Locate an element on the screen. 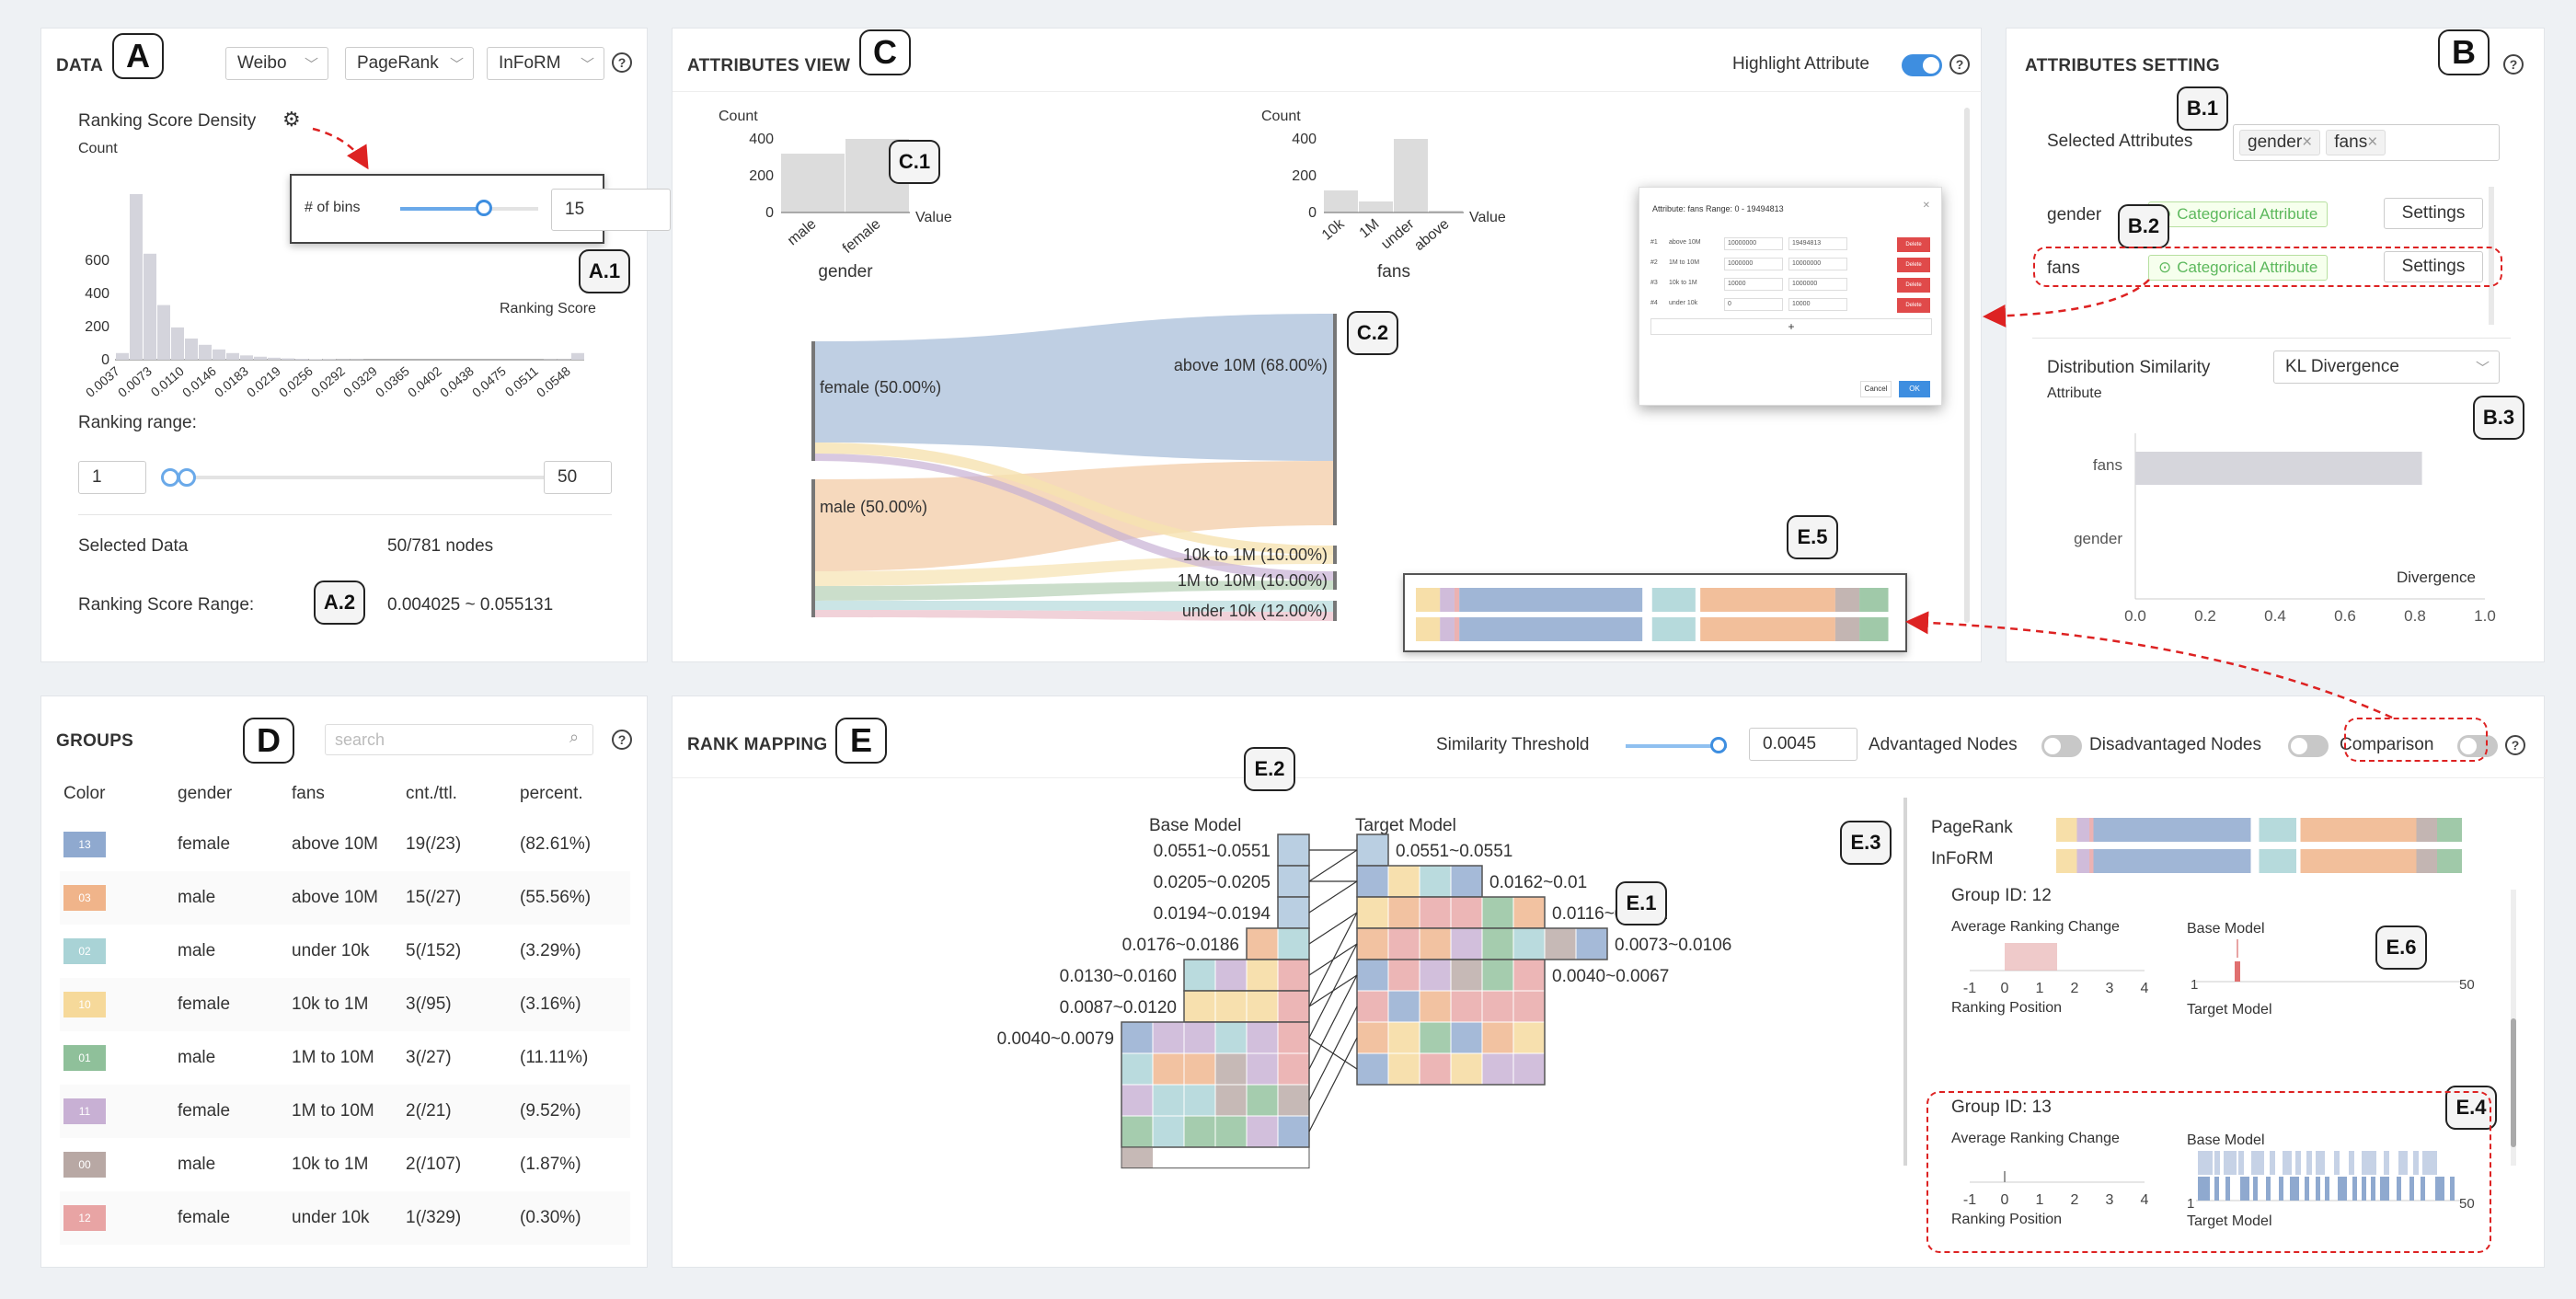  tick-label: 0 is located at coordinates (2005, 988).